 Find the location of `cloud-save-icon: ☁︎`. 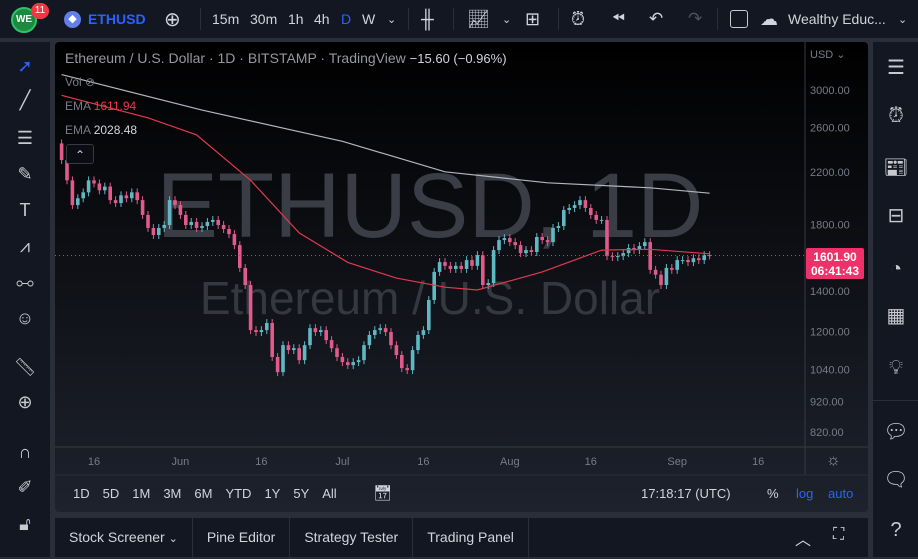

cloud-save-icon: ☁︎ is located at coordinates (769, 18).